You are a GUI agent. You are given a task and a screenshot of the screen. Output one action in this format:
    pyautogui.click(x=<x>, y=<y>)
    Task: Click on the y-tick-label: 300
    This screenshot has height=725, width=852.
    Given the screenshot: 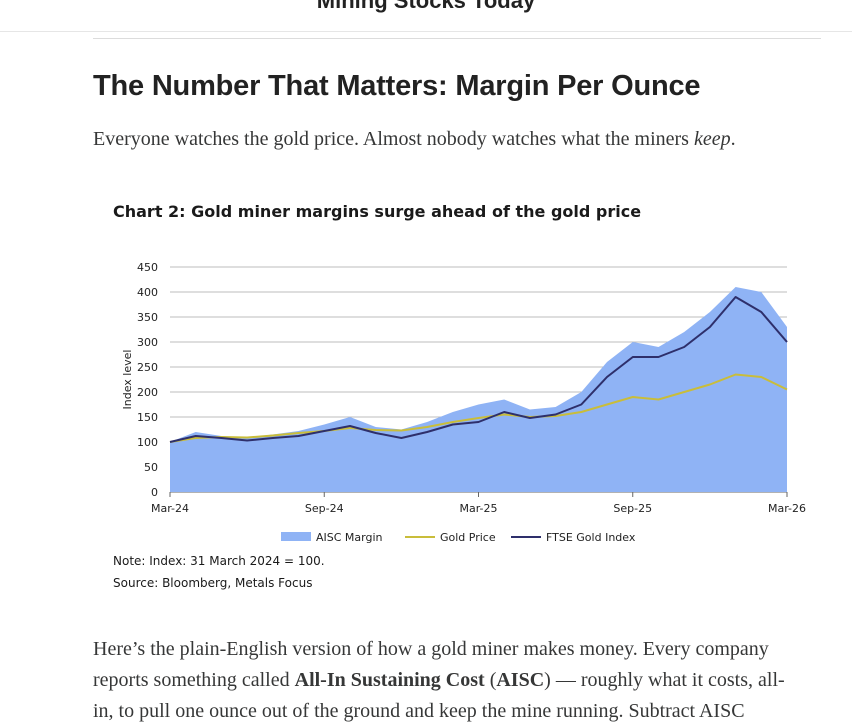 What is the action you would take?
    pyautogui.click(x=147, y=342)
    